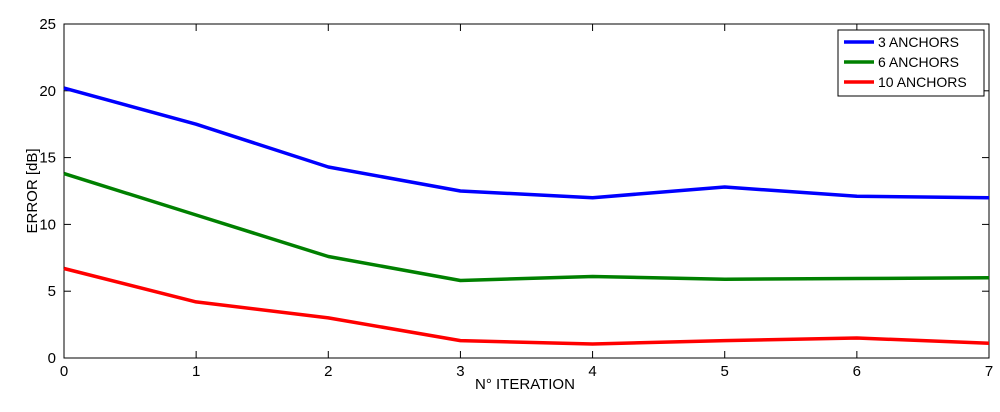  What do you see at coordinates (47, 224) in the screenshot?
I see `y-tick-label: 10` at bounding box center [47, 224].